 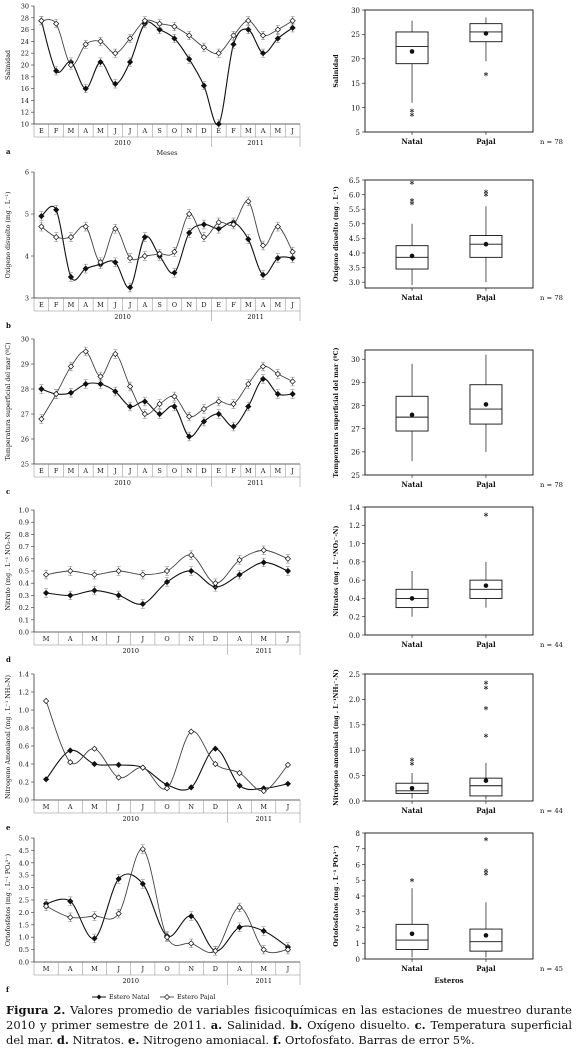 I want to click on y-tick-label: 28, so click(x=355, y=406).